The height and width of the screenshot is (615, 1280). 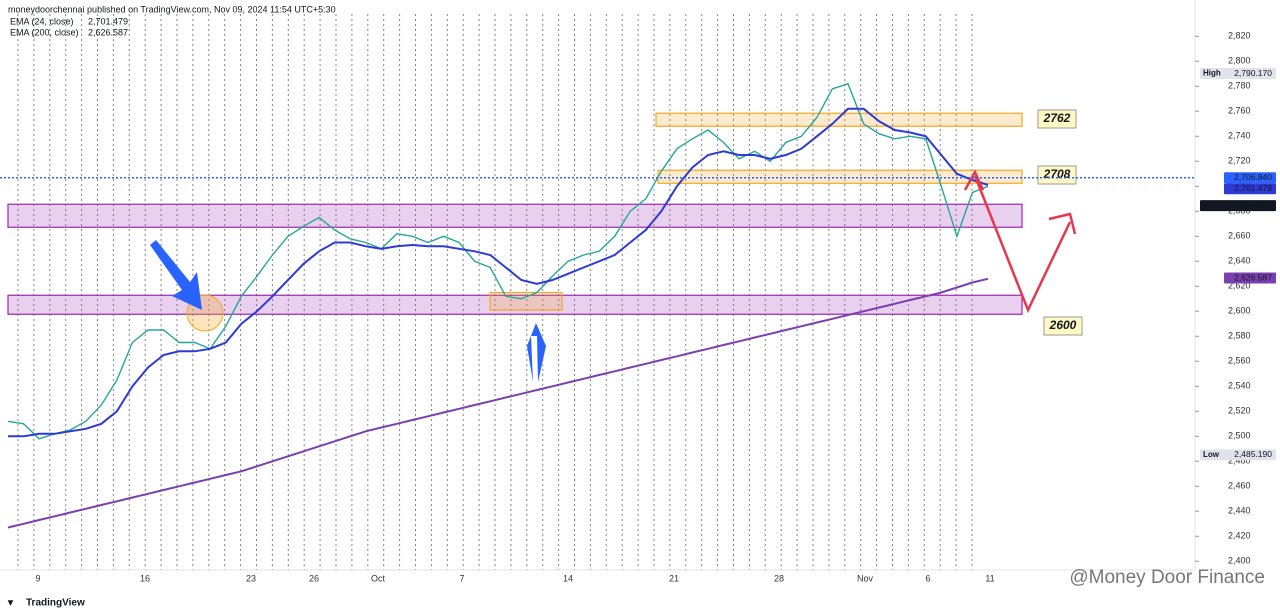 I want to click on y-tick-label: 2,620, so click(x=1239, y=286).